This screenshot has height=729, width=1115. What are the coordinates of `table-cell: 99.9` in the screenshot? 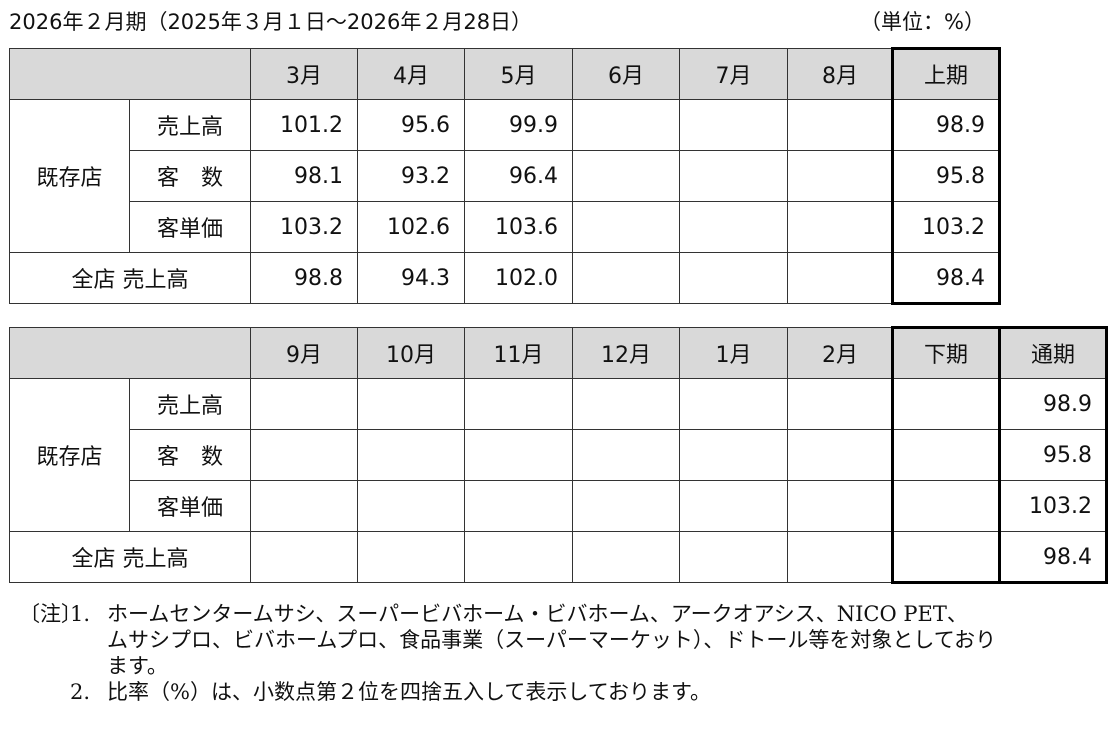 It's located at (518, 125).